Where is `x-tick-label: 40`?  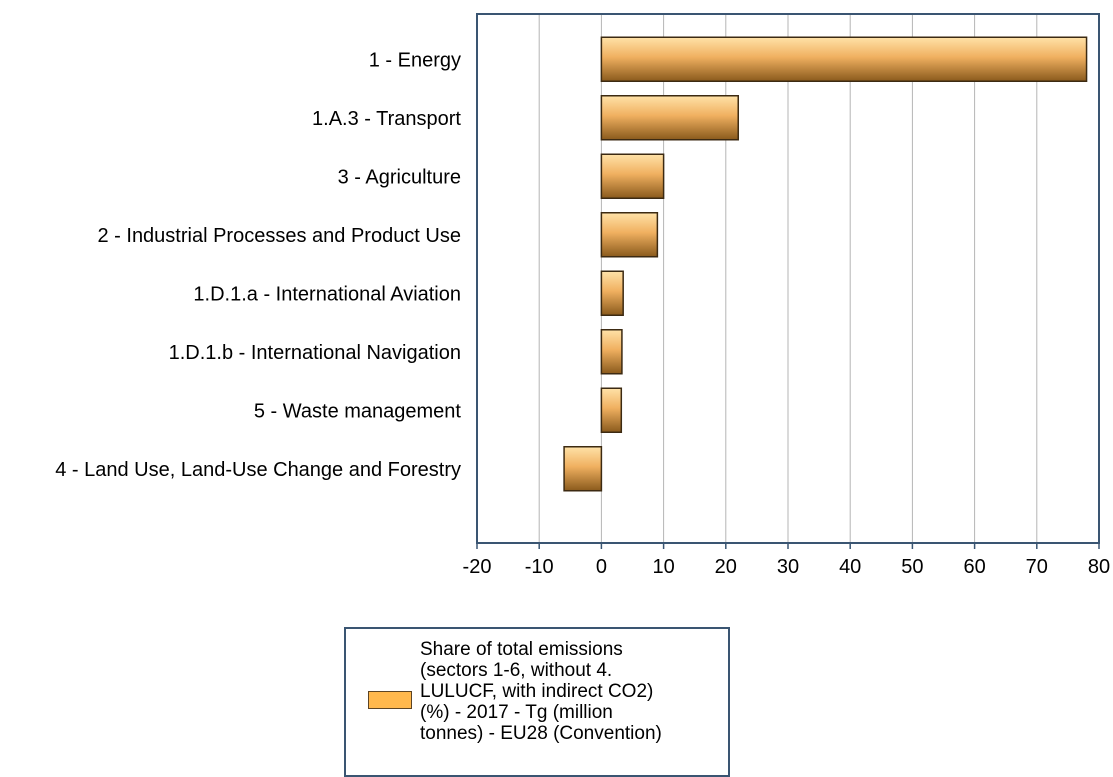 x-tick-label: 40 is located at coordinates (850, 567).